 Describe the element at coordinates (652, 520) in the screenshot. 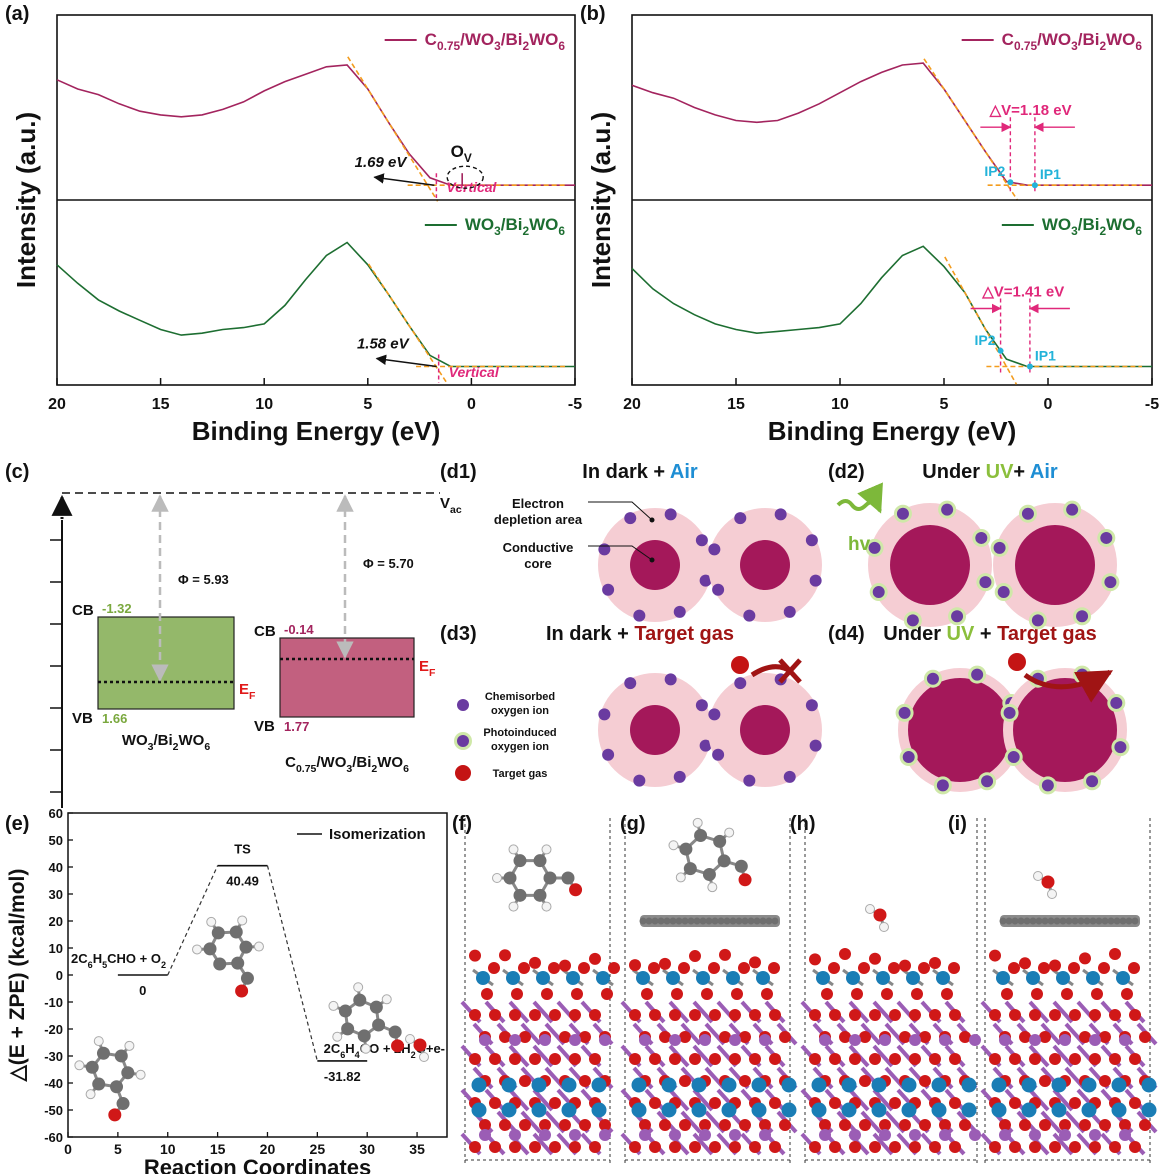

I see `callout-dot` at that location.